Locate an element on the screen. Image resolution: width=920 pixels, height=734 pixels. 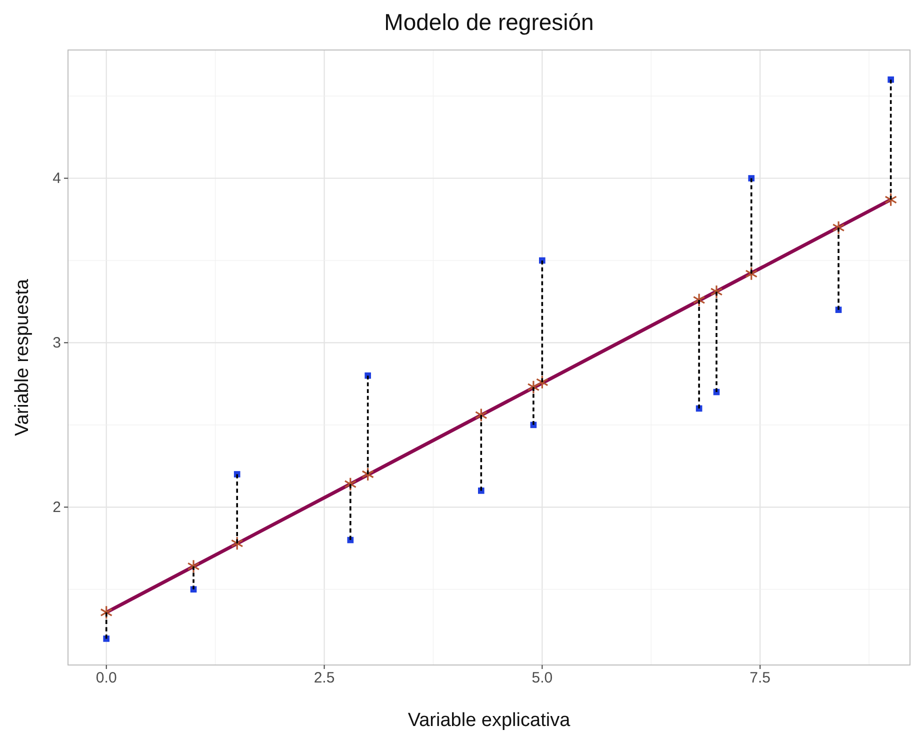
x-tick-label: 5.0 is located at coordinates (542, 678).